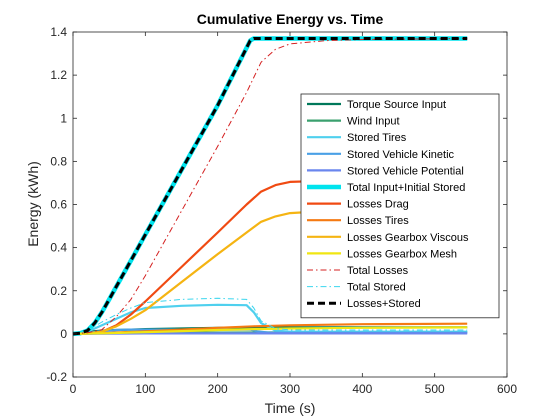  I want to click on legend-label-9: Losses Gearbox Mesh, so click(402, 254).